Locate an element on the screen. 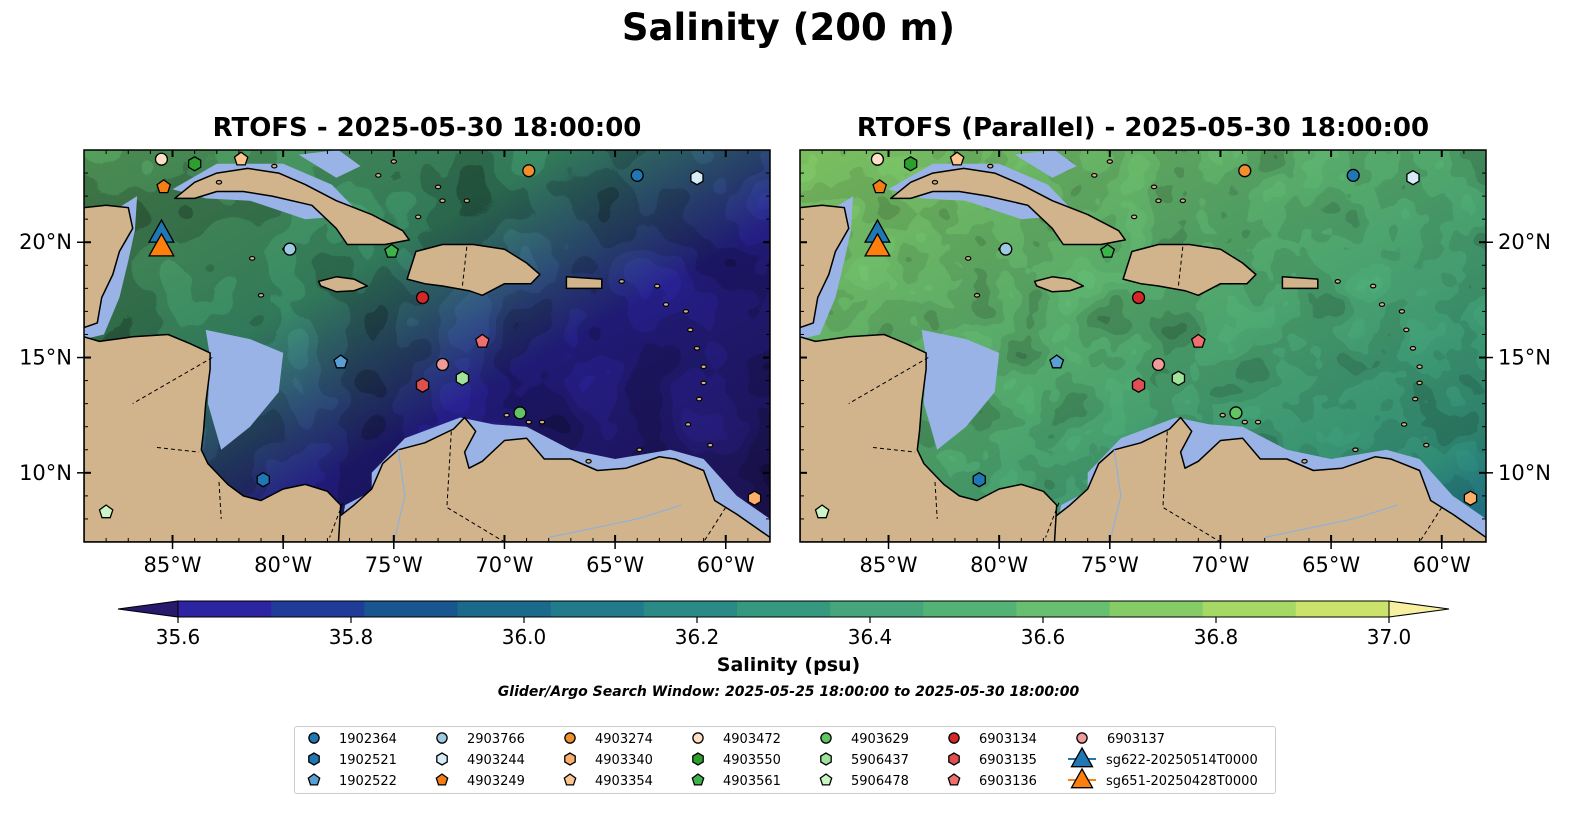 This screenshot has height=827, width=1577. legend-label: 4903354 is located at coordinates (624, 781).